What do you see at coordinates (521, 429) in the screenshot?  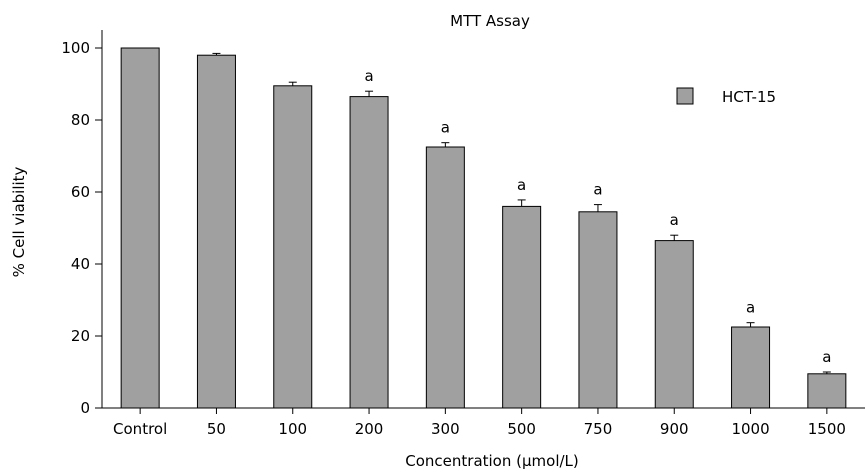 I see `x-tick-label: 500` at bounding box center [521, 429].